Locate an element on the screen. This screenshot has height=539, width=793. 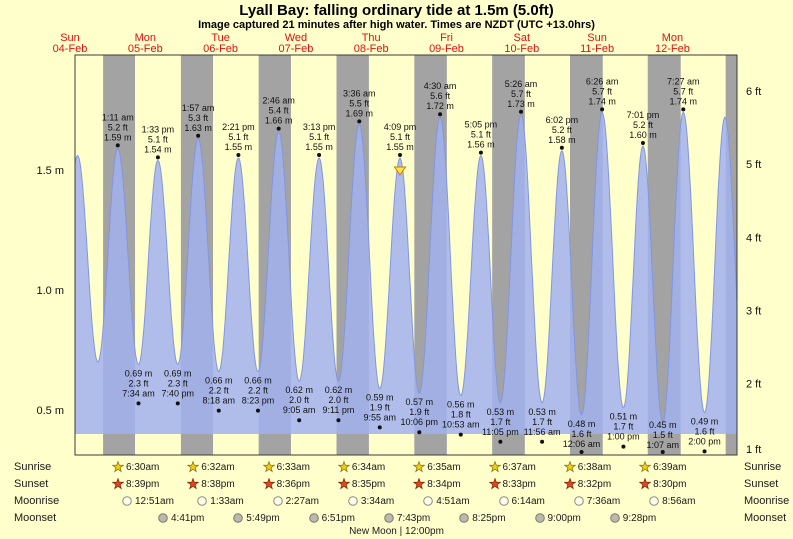
low-tide-annotation: 2:00 pm is located at coordinates (704, 441).